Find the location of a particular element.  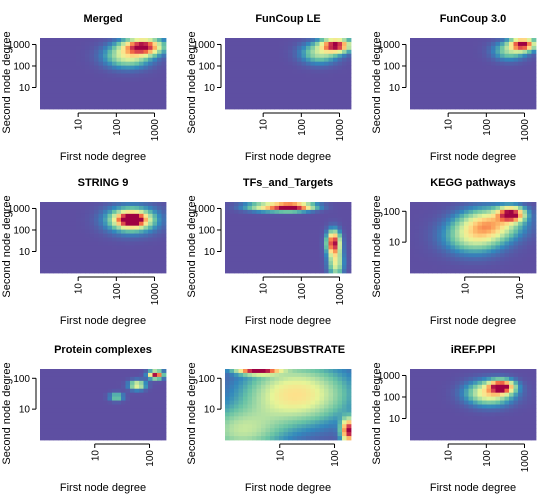

y-axis-label: Second node degree is located at coordinates (377, 246).